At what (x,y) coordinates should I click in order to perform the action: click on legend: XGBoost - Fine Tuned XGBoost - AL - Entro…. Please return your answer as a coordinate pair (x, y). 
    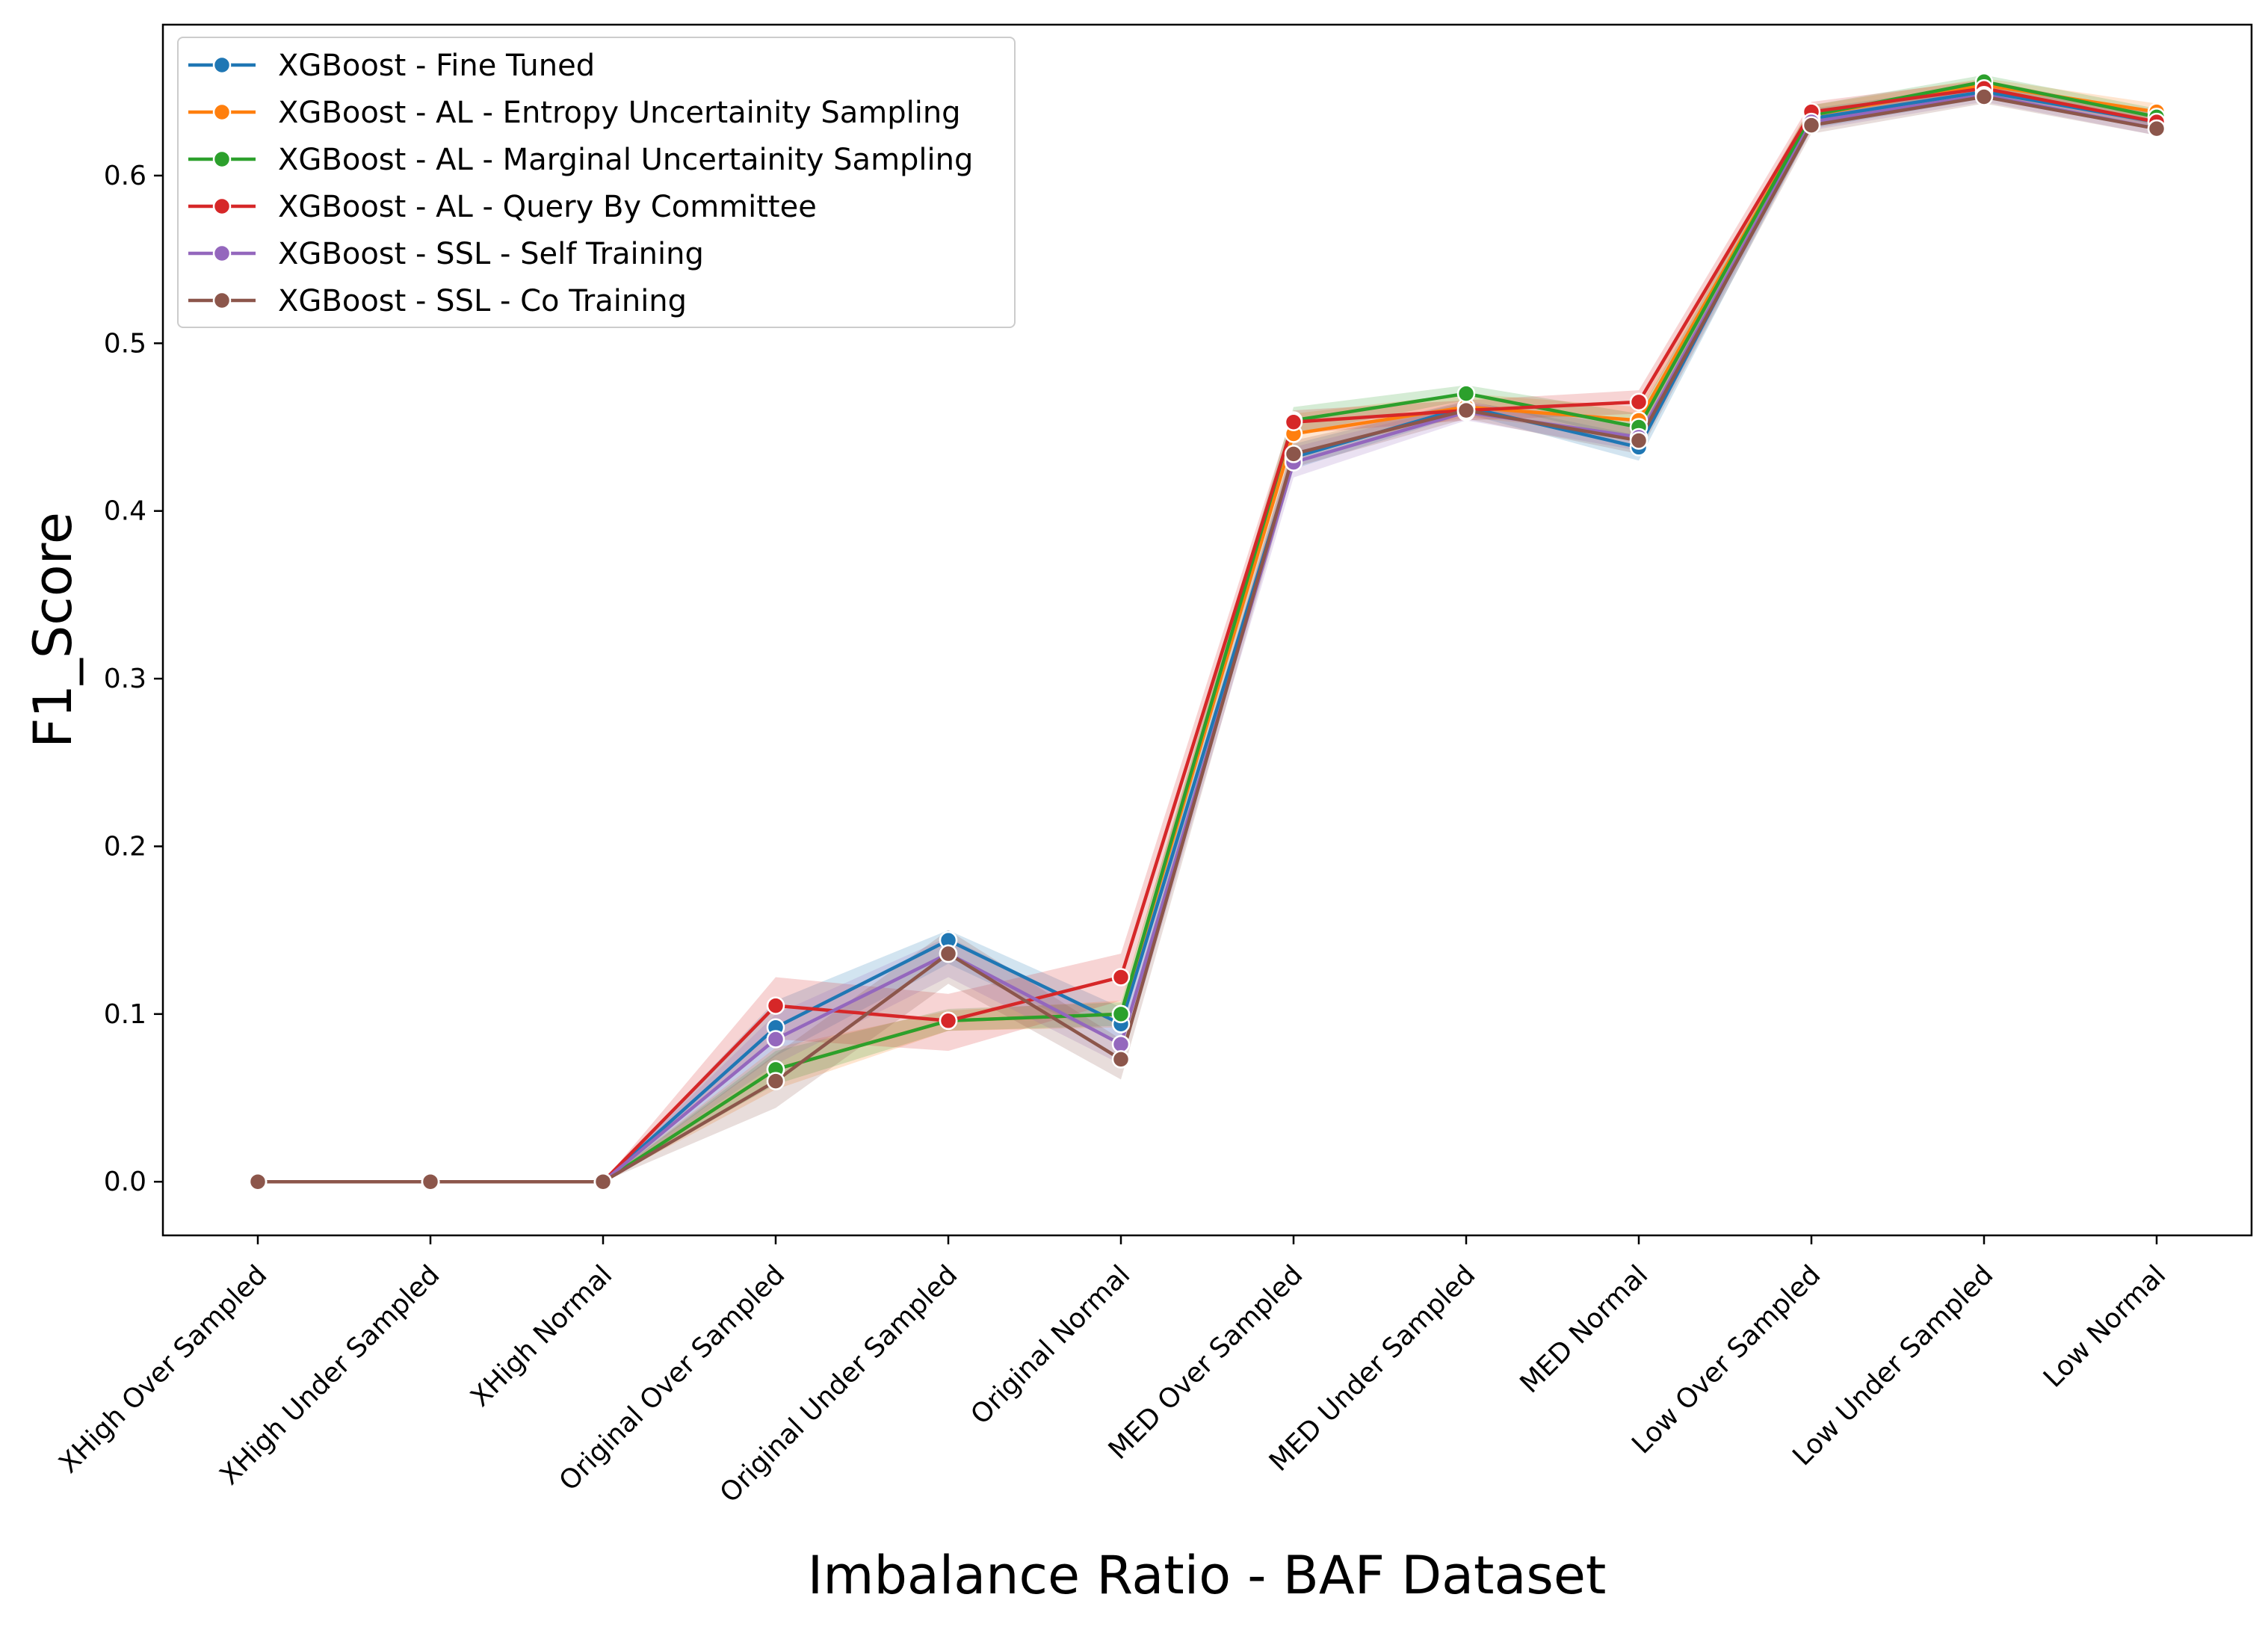
    Looking at the image, I should click on (596, 182).